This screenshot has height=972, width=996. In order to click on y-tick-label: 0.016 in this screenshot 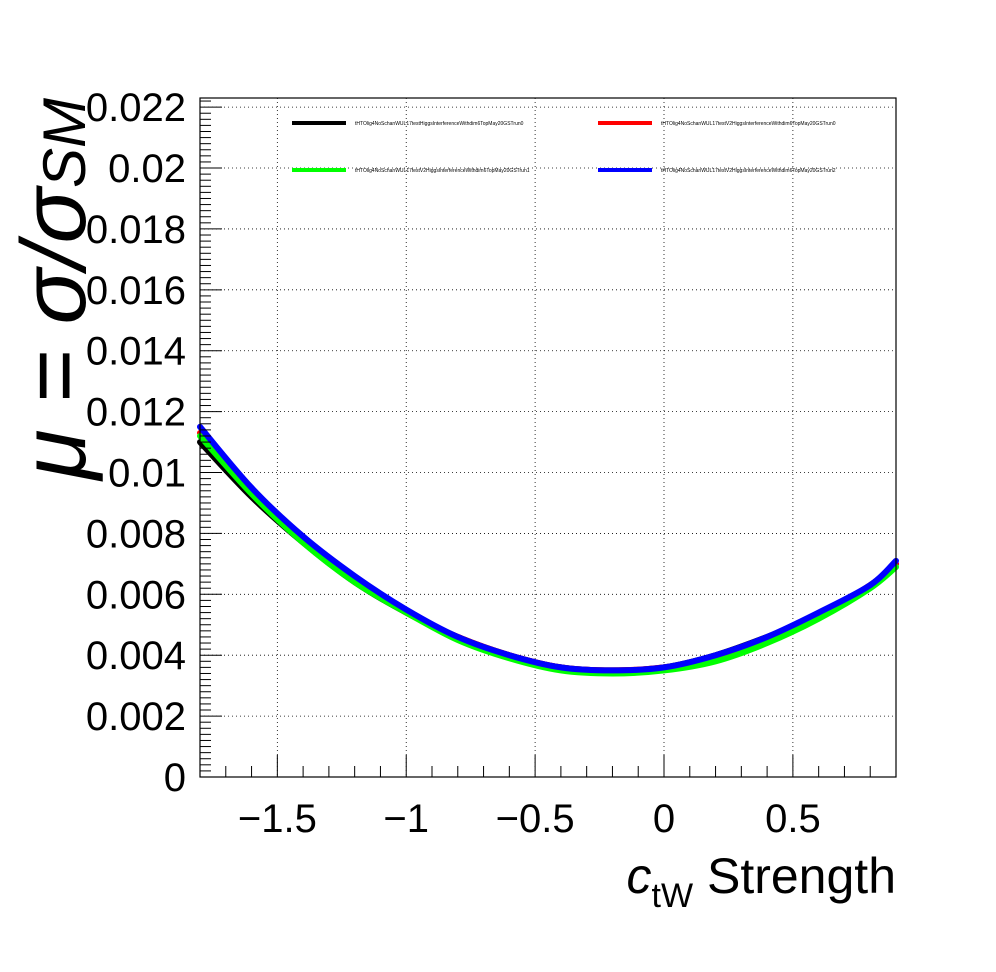, I will do `click(136, 291)`.